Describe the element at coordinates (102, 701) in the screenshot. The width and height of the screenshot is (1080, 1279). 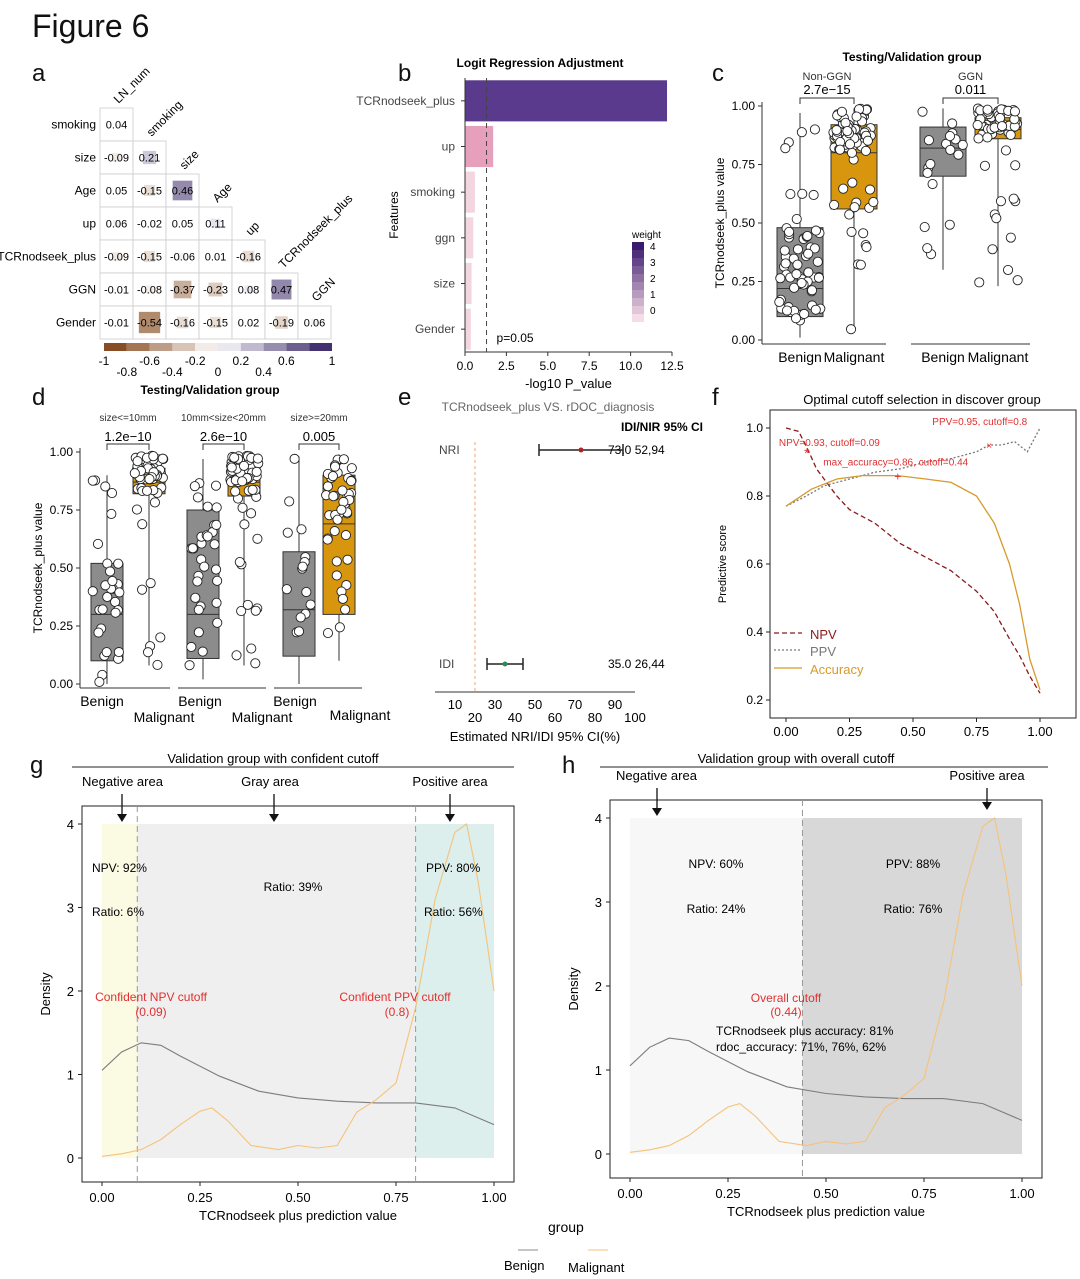
I see `category-label: Benign` at that location.